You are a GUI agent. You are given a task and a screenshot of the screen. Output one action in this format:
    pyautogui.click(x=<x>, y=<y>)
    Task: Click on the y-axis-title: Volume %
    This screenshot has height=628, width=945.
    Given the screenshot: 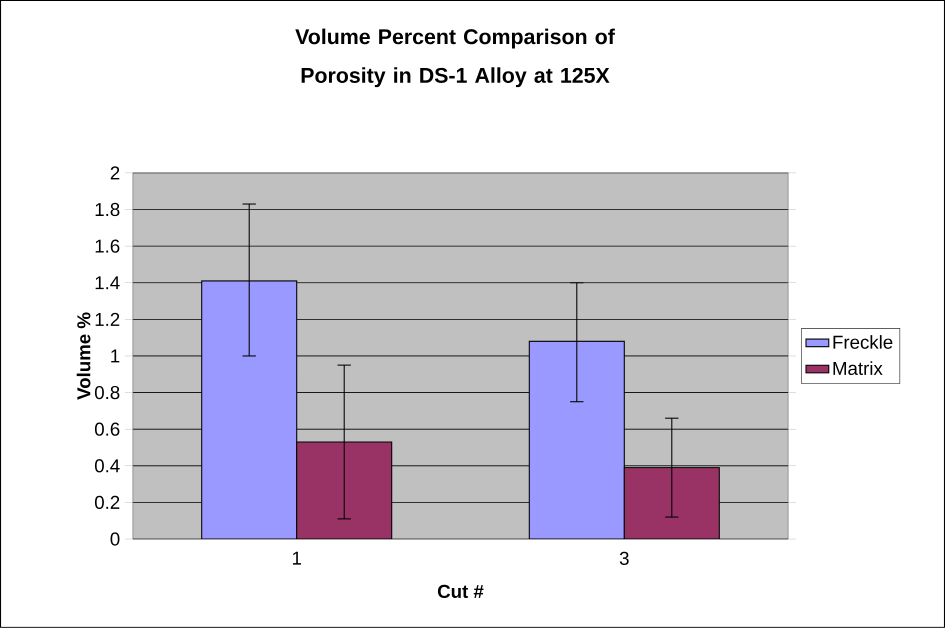 What is the action you would take?
    pyautogui.click(x=83, y=356)
    